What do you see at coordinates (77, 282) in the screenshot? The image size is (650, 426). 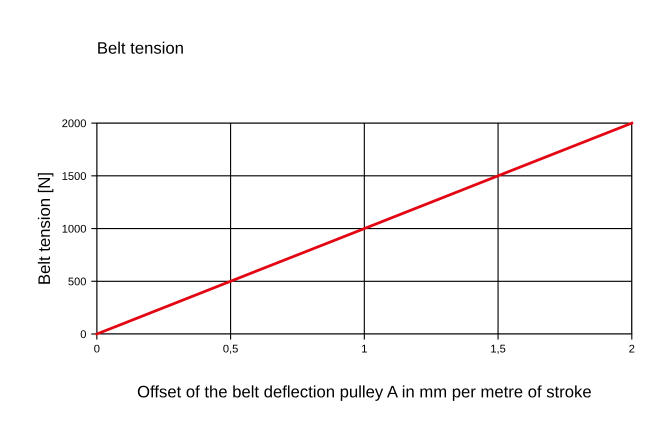 I see `y-tick-label: 500` at bounding box center [77, 282].